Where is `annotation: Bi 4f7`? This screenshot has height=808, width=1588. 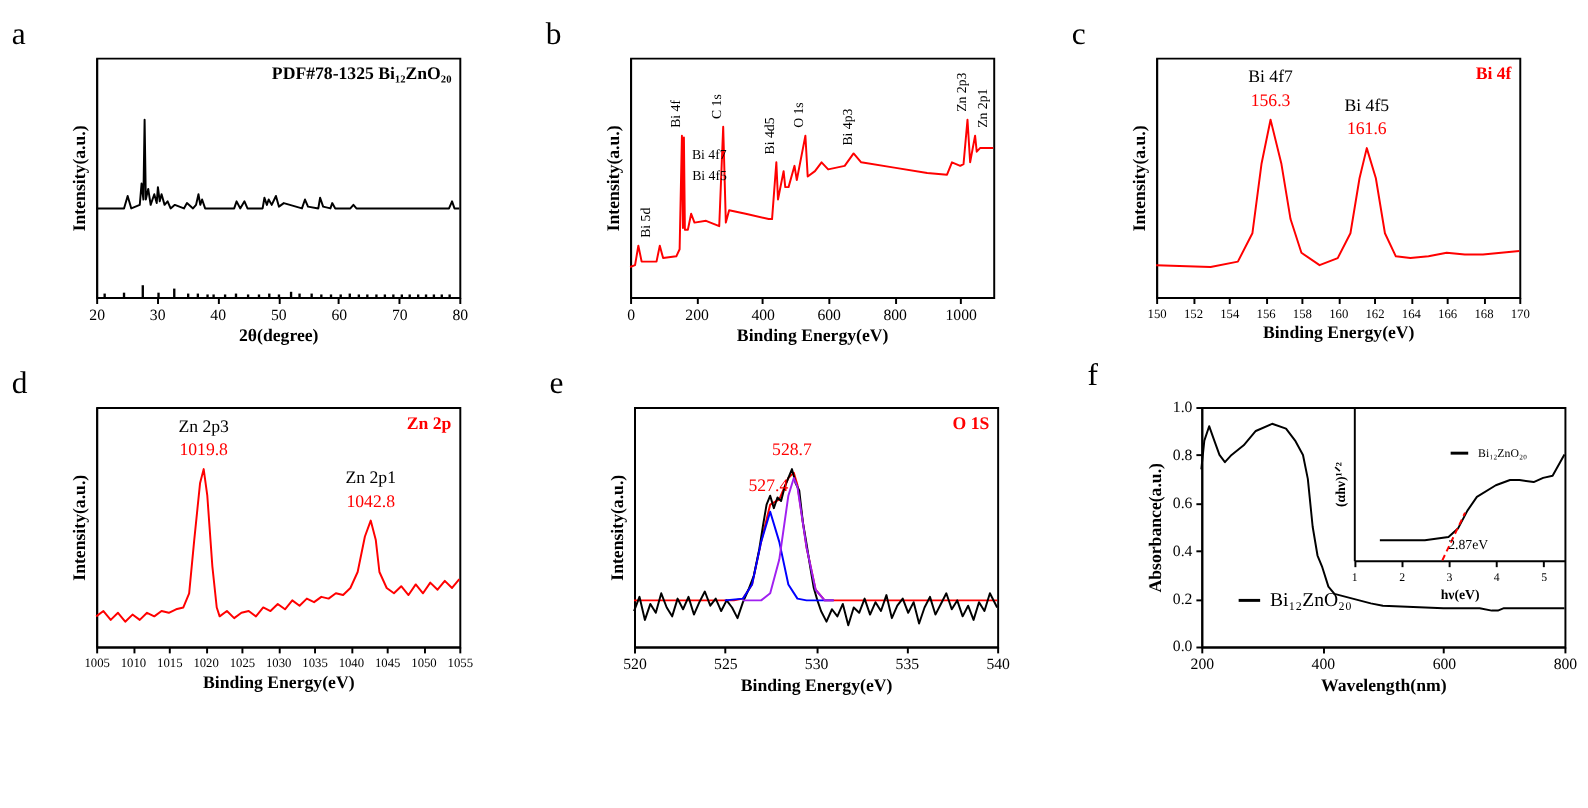 annotation: Bi 4f7 is located at coordinates (1271, 76).